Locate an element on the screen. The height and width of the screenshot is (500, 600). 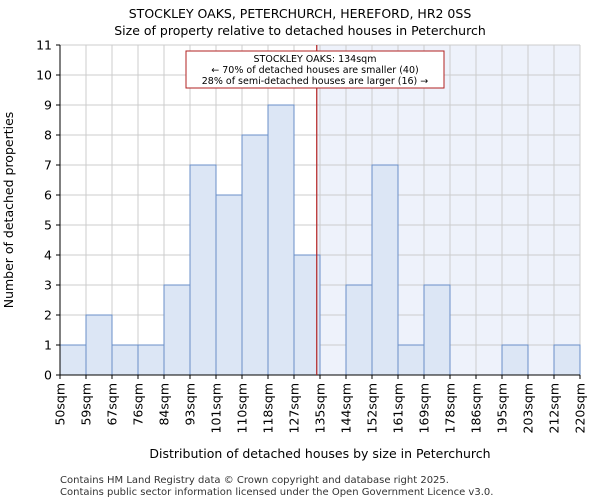
bar-127sqm is located at coordinates (307, 315).